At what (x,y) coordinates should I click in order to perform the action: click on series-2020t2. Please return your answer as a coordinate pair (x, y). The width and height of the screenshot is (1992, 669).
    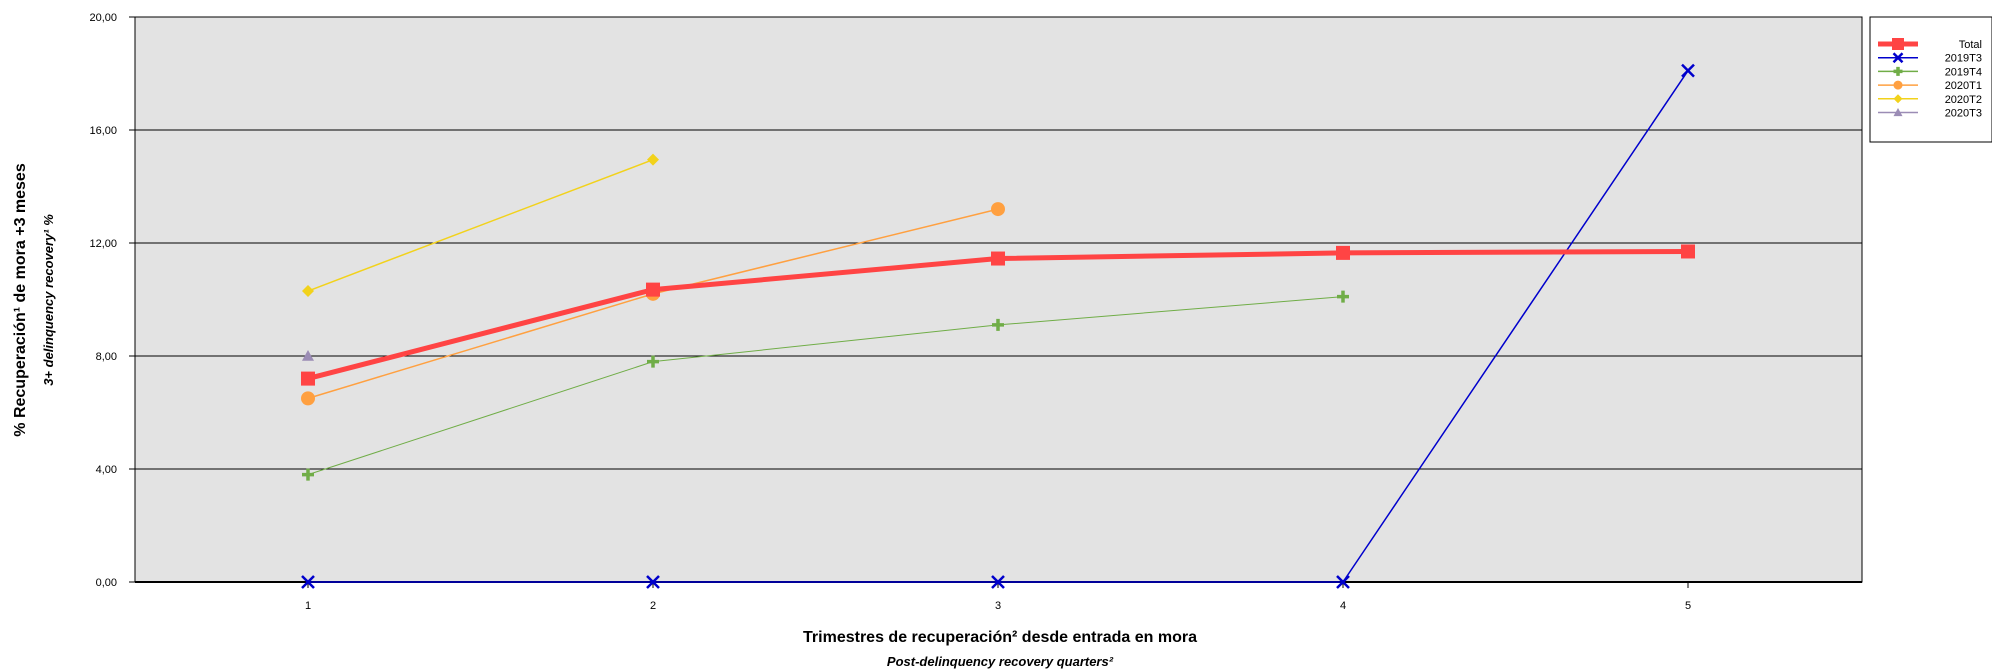
    Looking at the image, I should click on (480, 225).